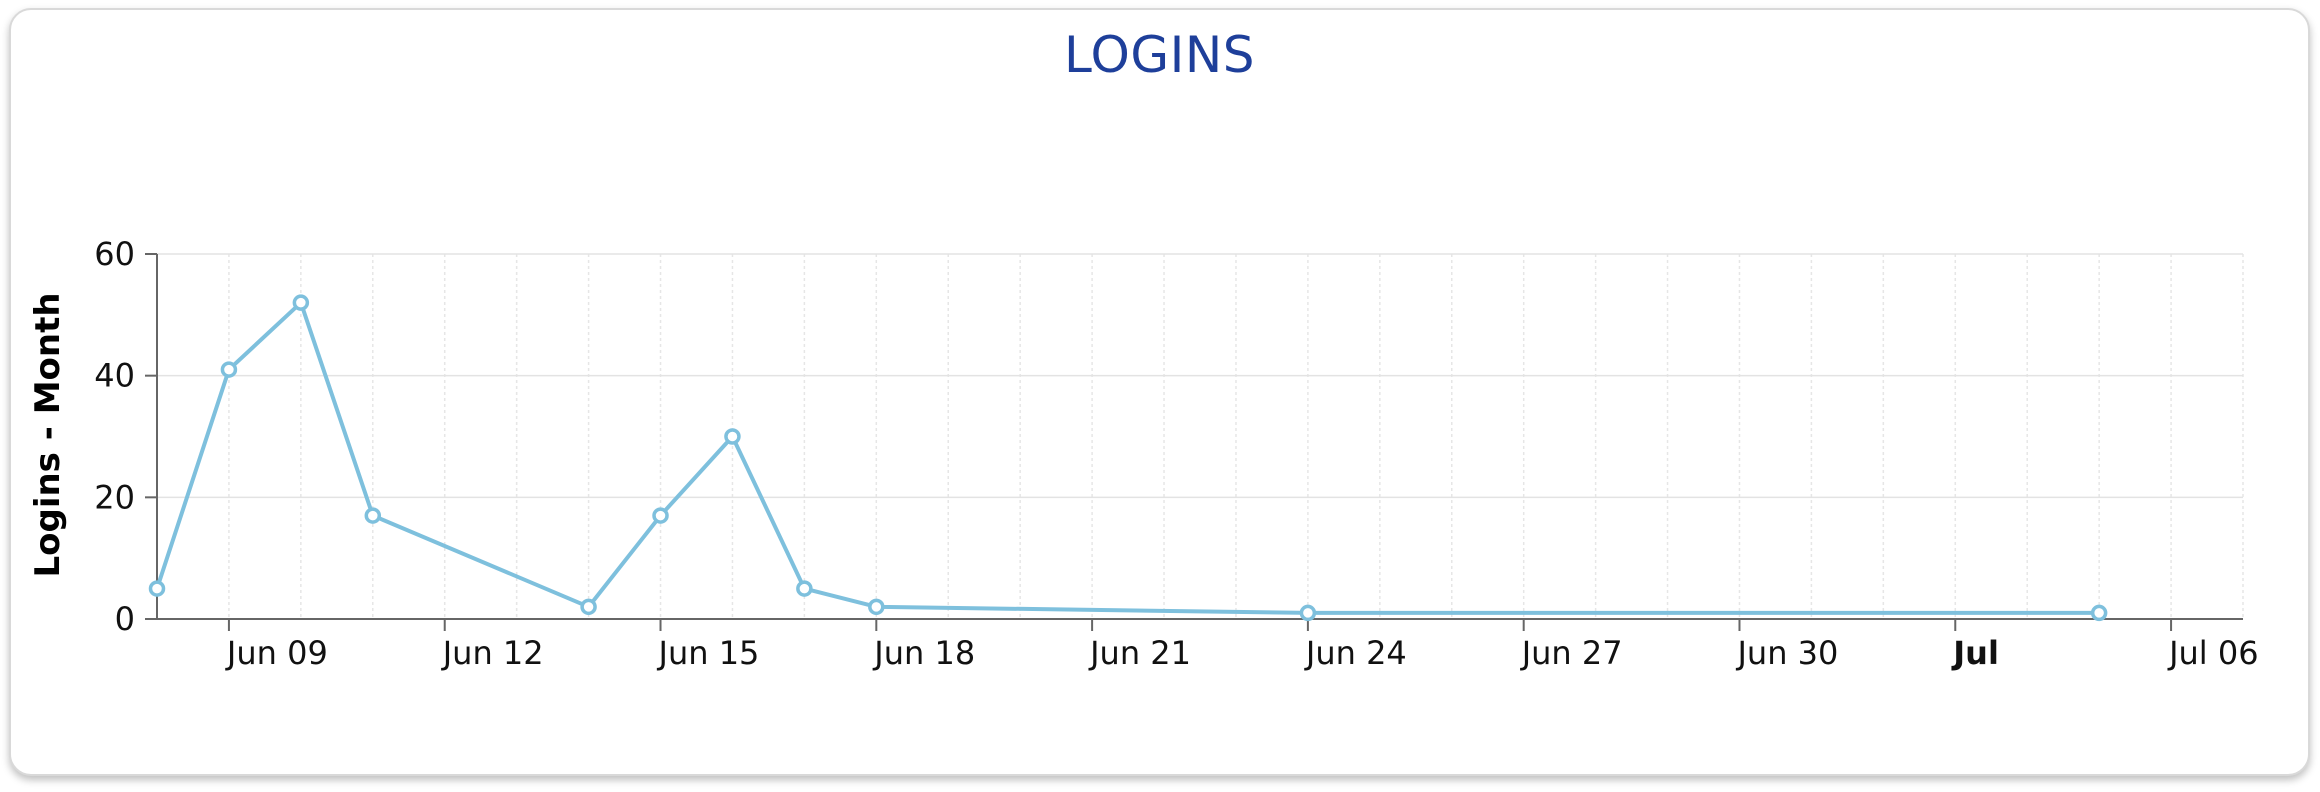  Describe the element at coordinates (48, 434) in the screenshot. I see `y-axis-label: Logins - Month` at that location.